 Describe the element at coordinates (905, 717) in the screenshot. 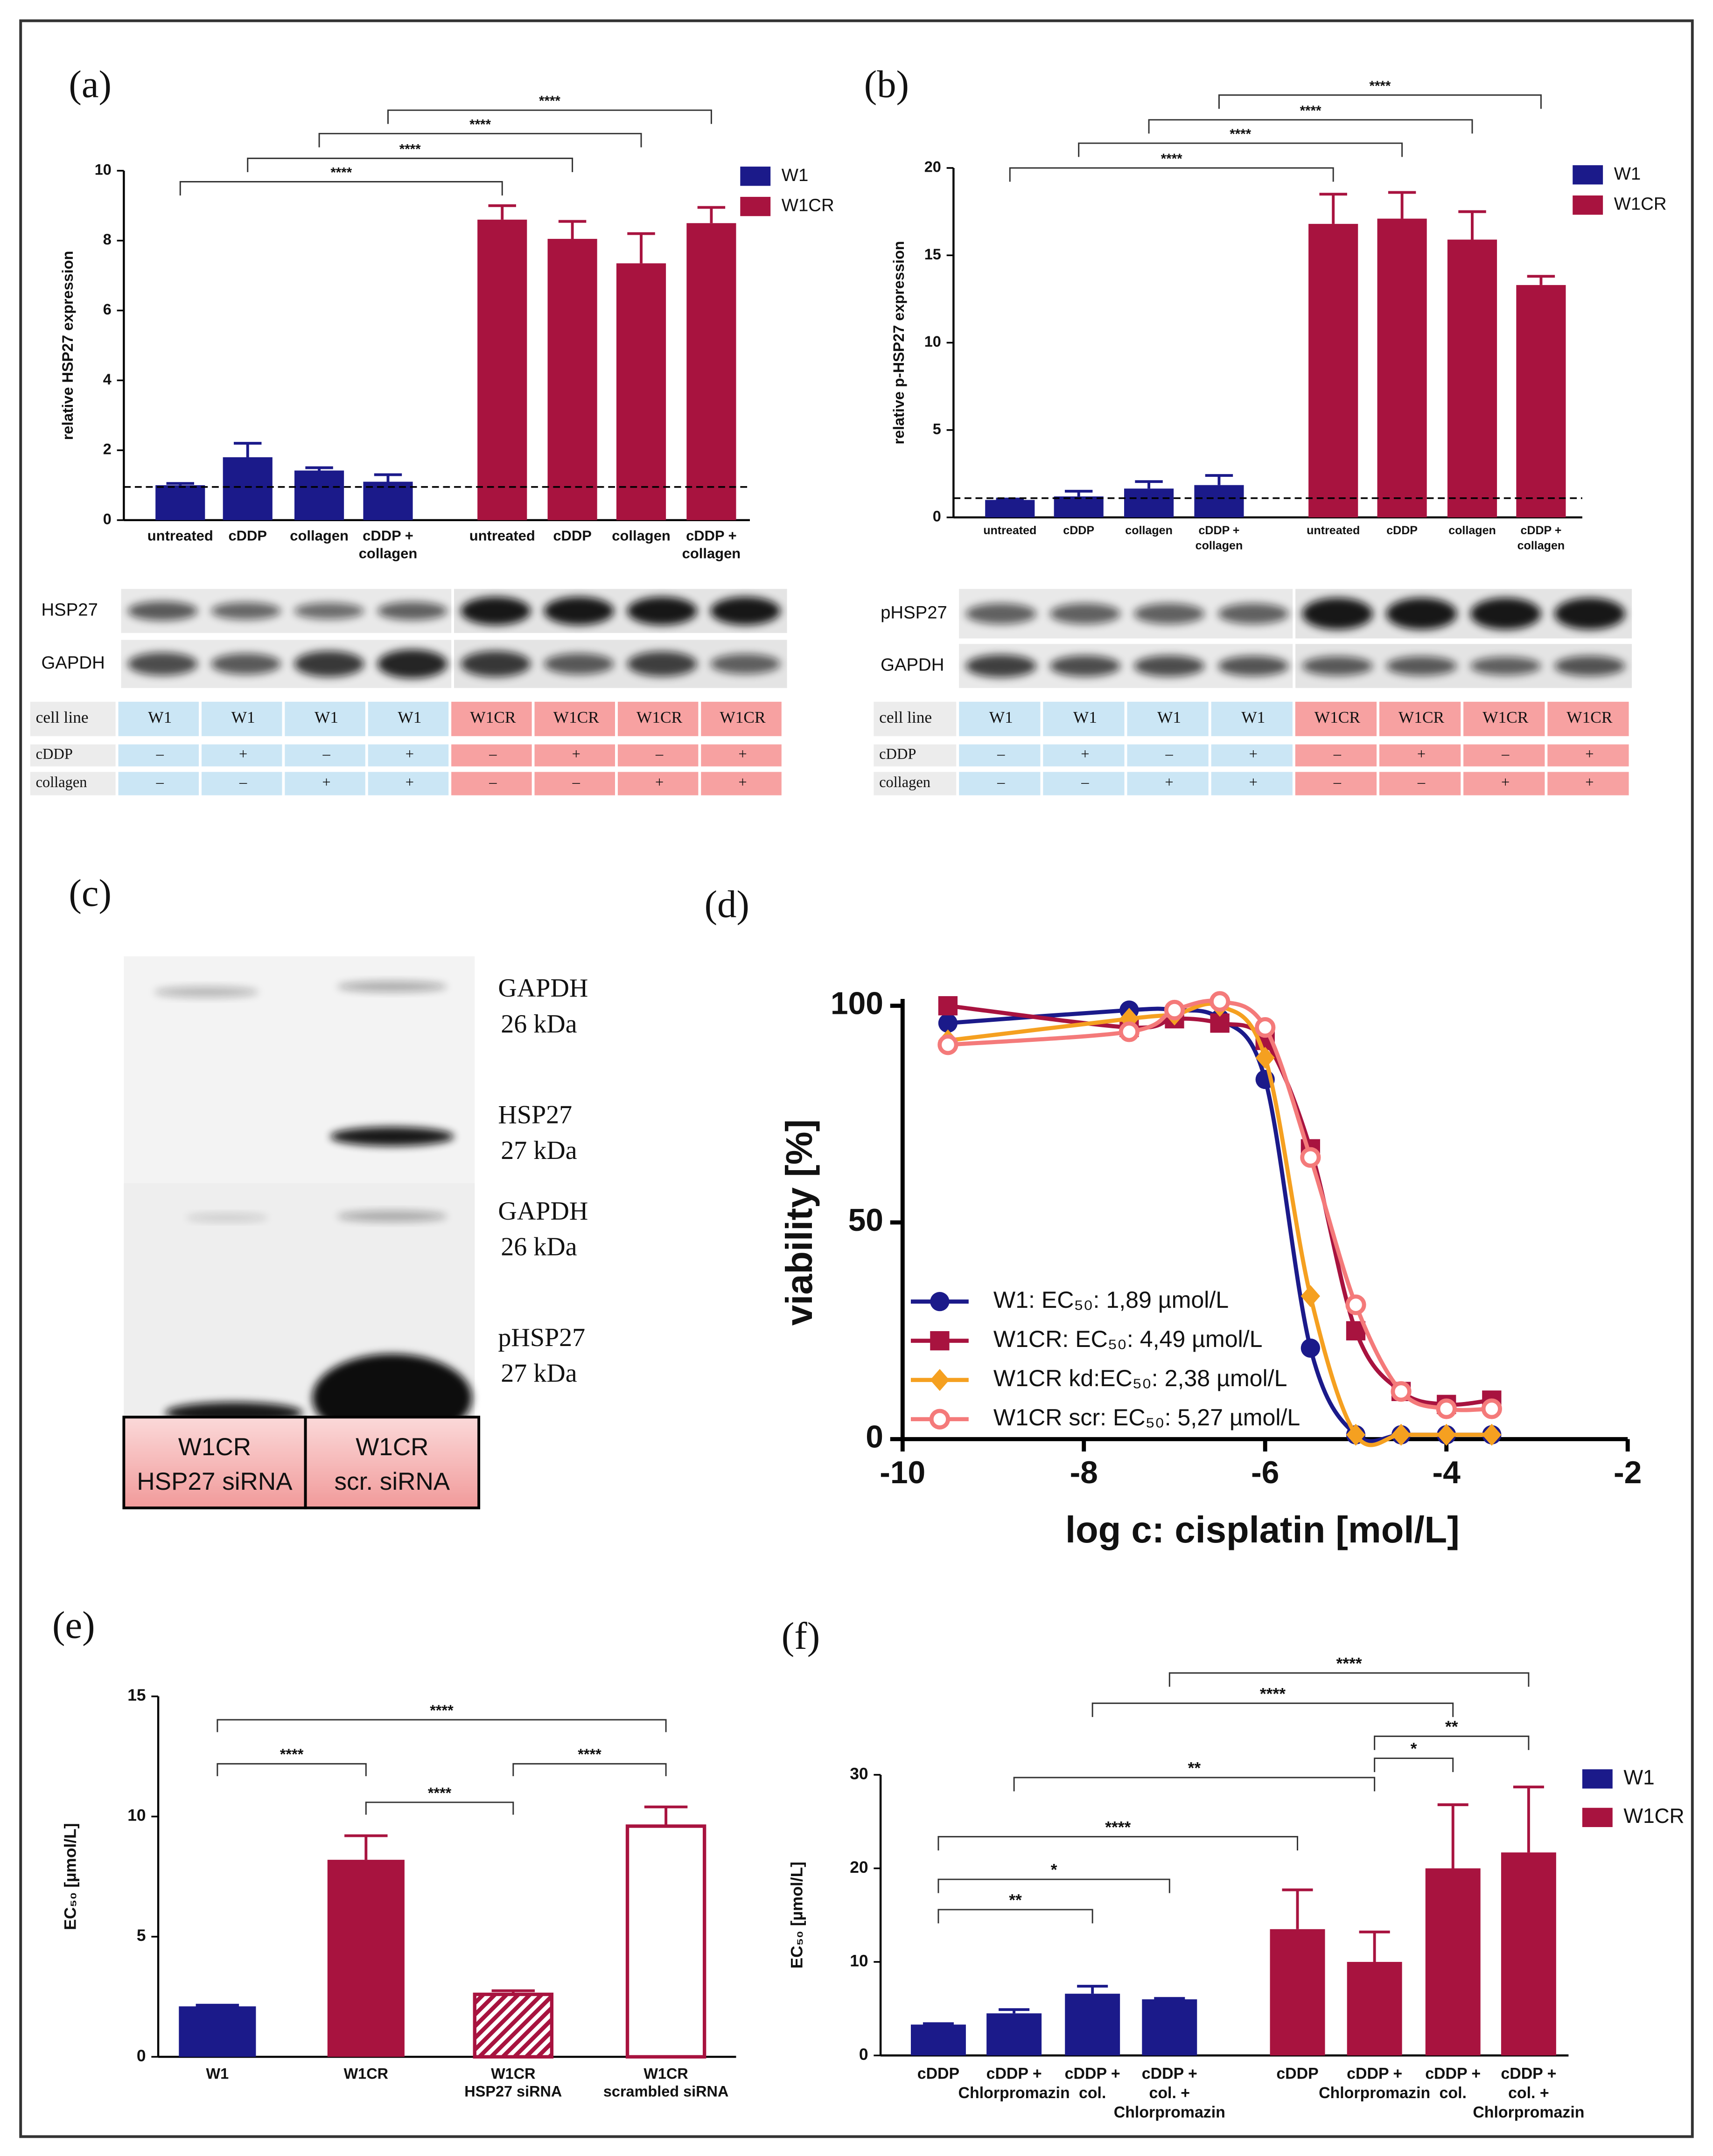

I see `table-row-label: cell line` at that location.